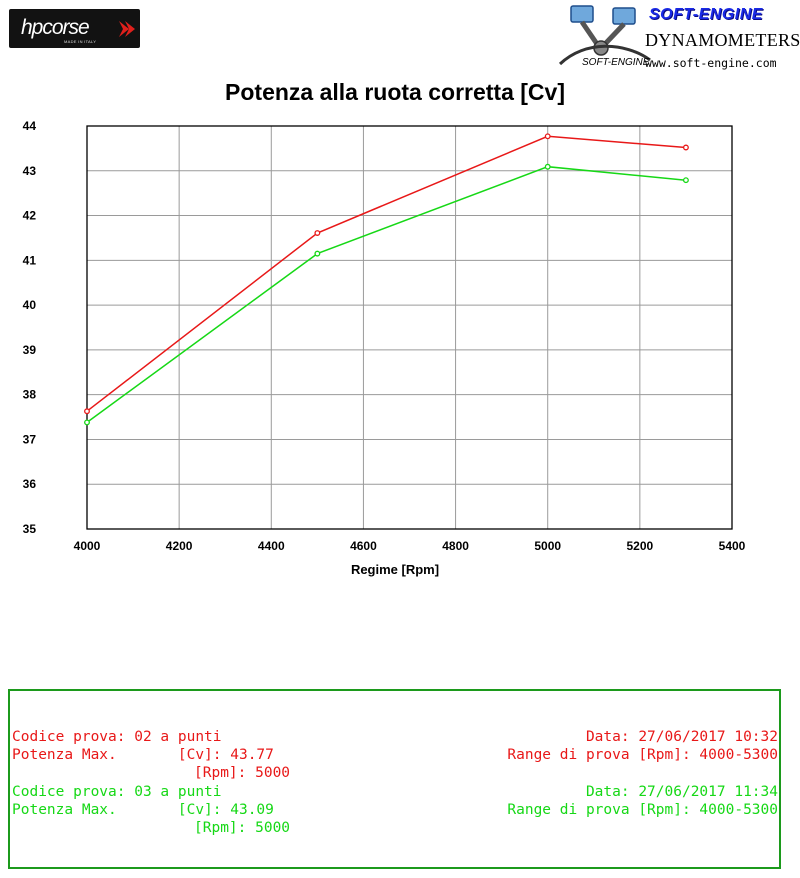 The width and height of the screenshot is (800, 878). I want to click on soft-engine-url: www.soft-engine.com, so click(711, 63).